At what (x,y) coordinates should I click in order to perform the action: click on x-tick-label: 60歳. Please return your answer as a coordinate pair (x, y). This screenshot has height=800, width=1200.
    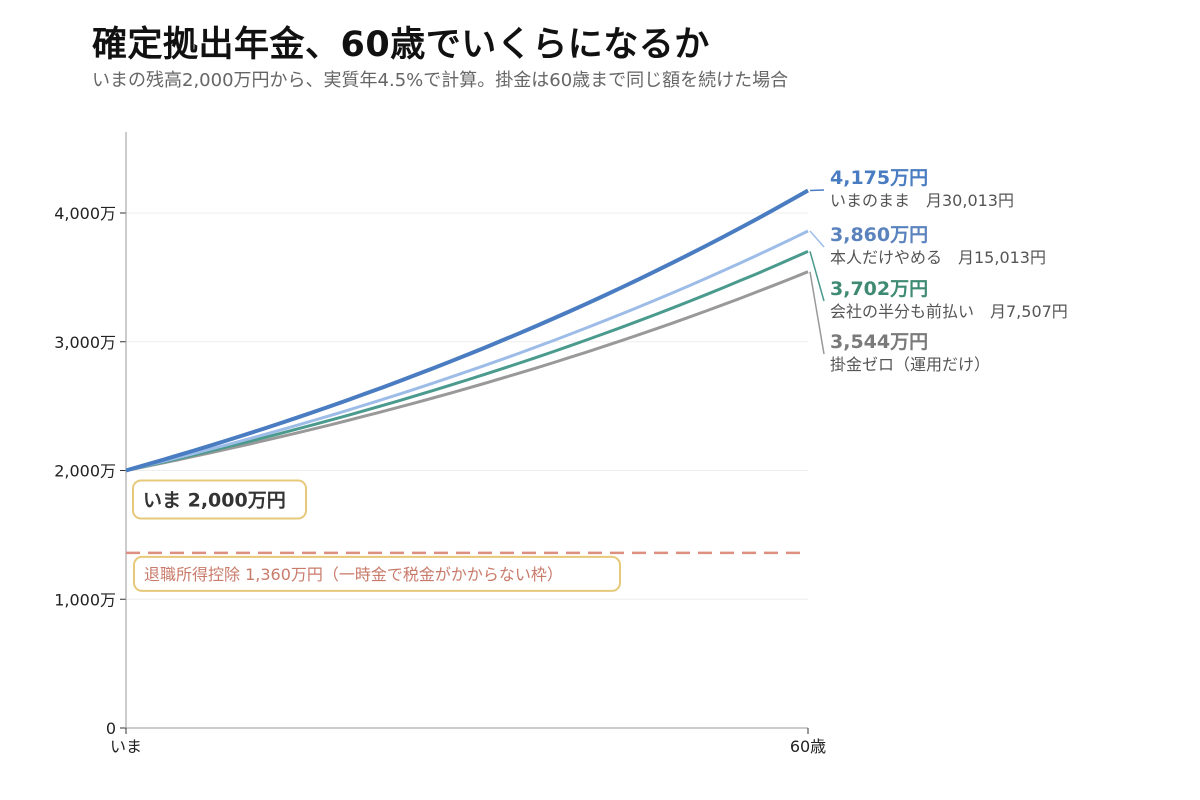
    Looking at the image, I should click on (808, 746).